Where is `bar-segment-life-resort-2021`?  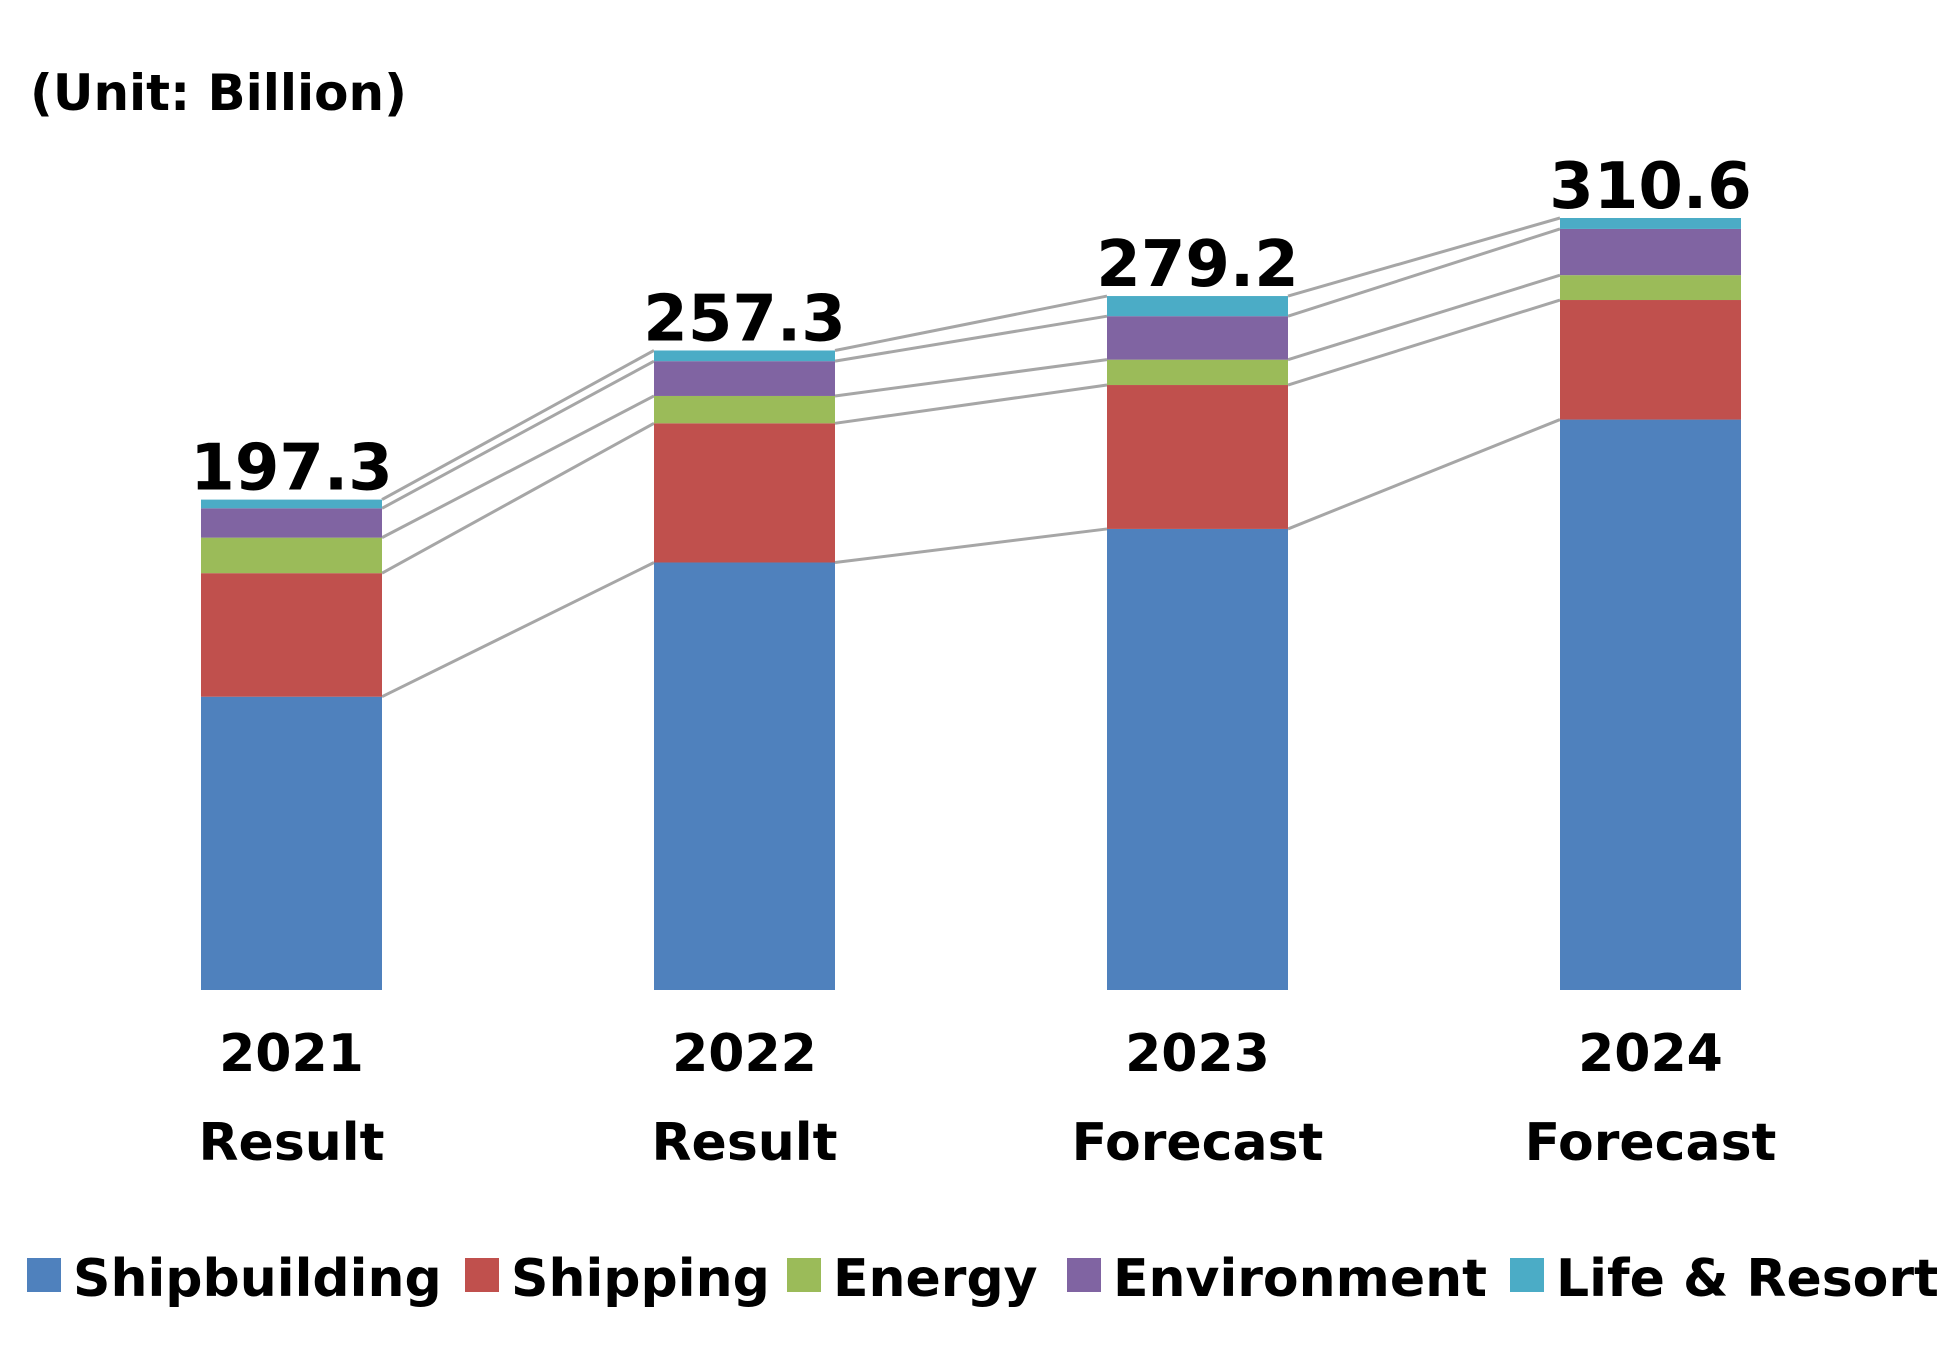 bar-segment-life-resort-2021 is located at coordinates (291, 504).